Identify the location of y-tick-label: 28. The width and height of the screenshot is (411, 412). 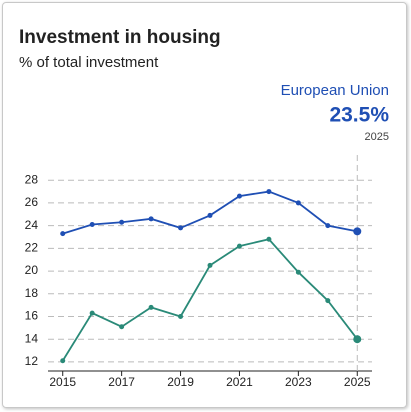
(32, 179).